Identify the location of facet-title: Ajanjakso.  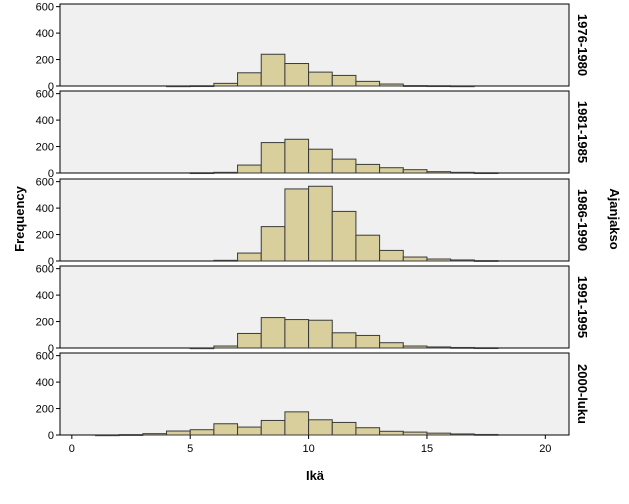
(614, 218).